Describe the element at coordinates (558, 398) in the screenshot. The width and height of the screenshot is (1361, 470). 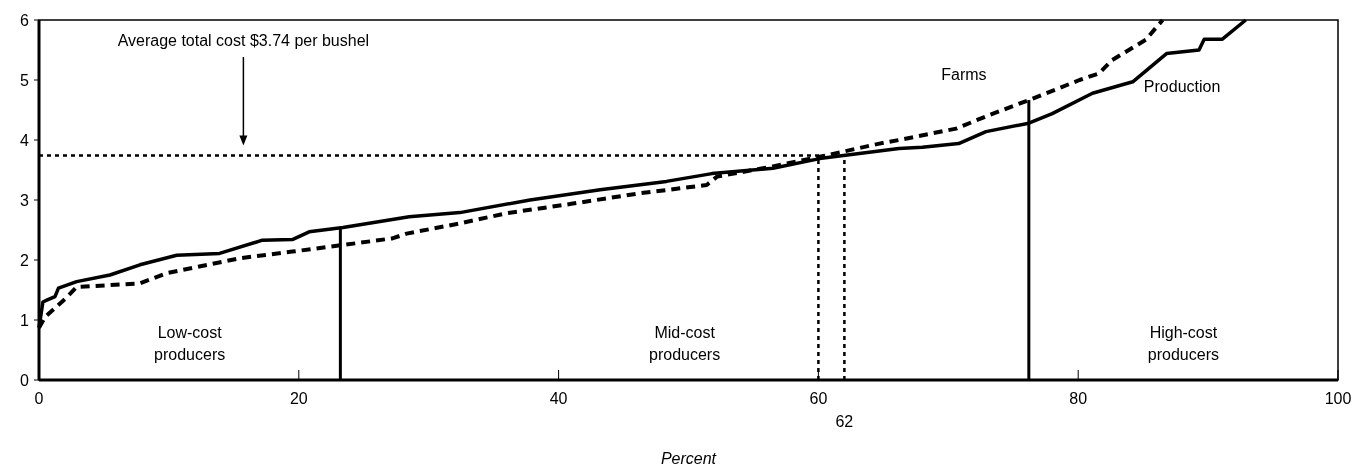
I see `x-tick-label: 40` at that location.